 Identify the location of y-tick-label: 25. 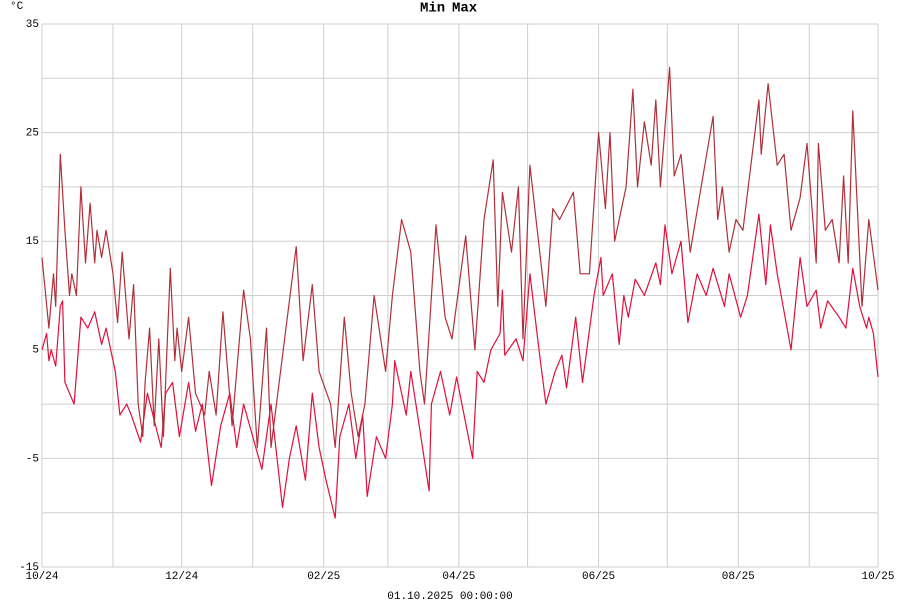
(32, 134).